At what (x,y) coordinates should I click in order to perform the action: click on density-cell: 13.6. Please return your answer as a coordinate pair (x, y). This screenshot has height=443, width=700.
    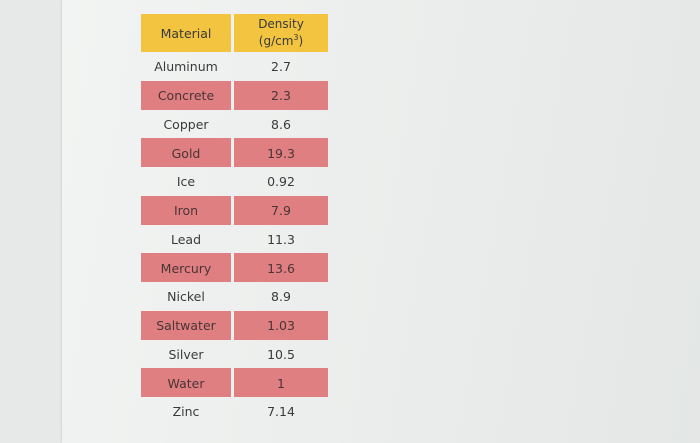
    Looking at the image, I should click on (281, 267).